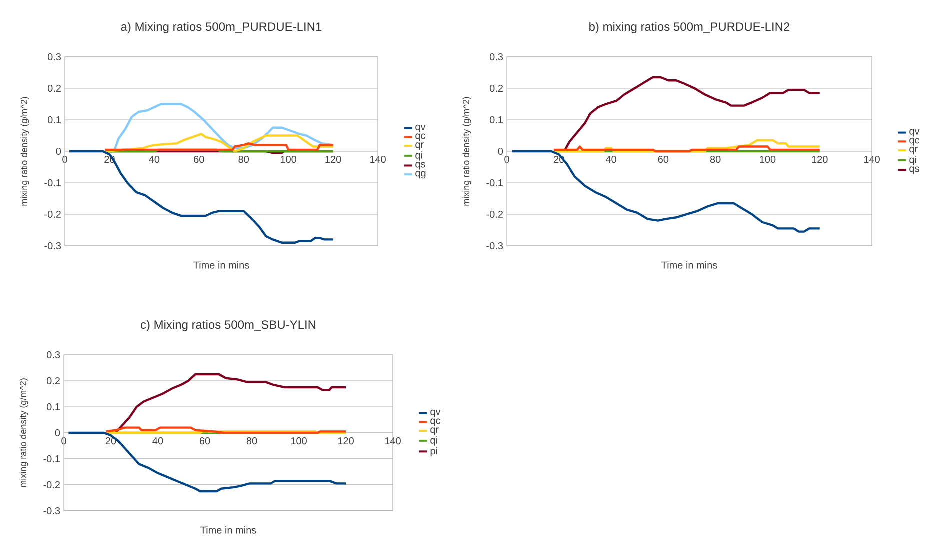 Image resolution: width=930 pixels, height=541 pixels. I want to click on chart-title: a) Mixing ratios 500m_PURDUE-LIN1, so click(221, 28).